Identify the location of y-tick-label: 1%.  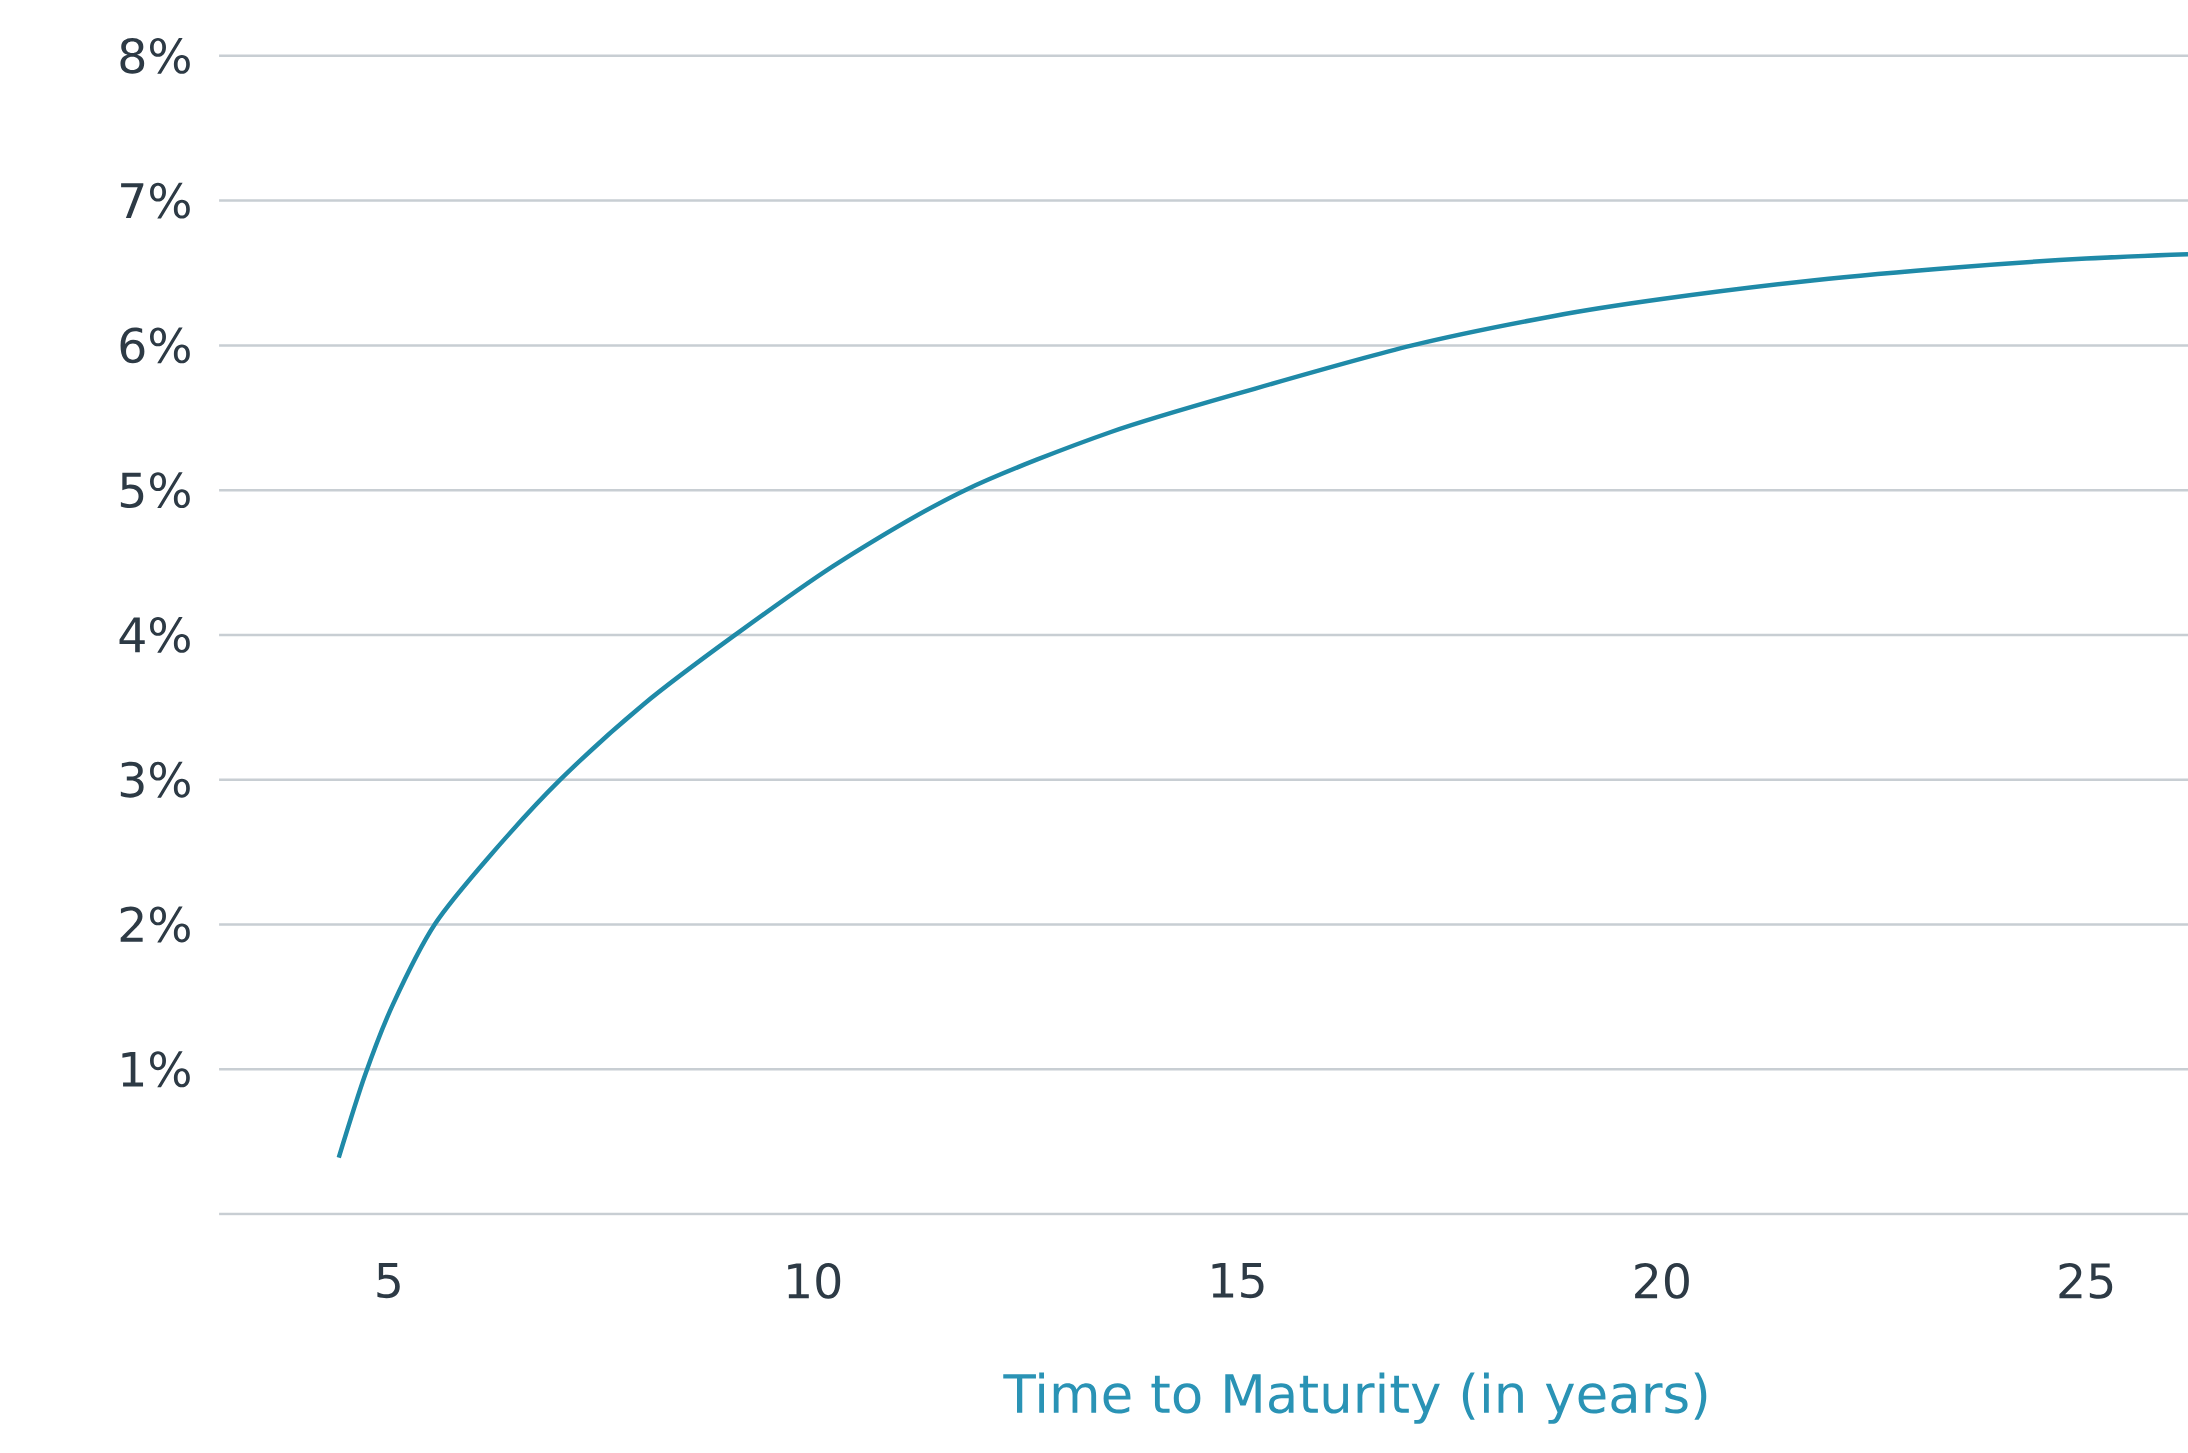
(156, 1069).